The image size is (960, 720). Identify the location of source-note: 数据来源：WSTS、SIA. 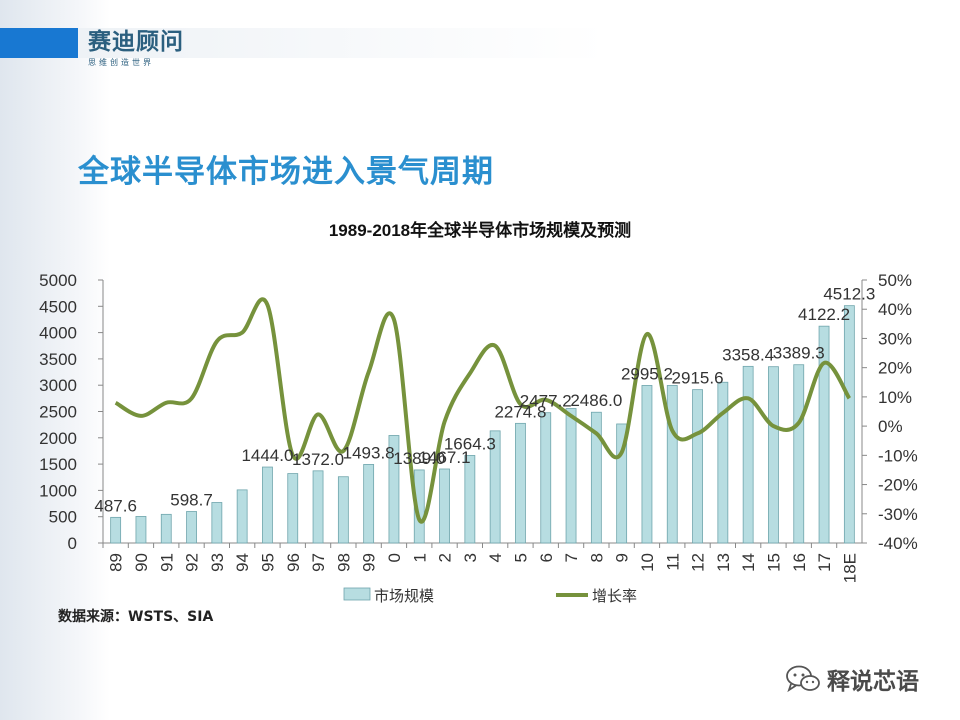
(136, 617).